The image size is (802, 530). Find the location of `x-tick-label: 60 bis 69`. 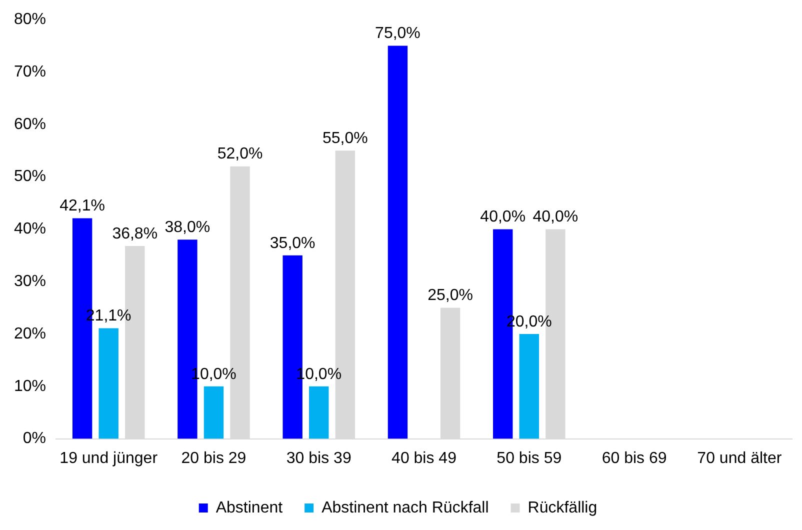

x-tick-label: 60 bis 69 is located at coordinates (634, 458).